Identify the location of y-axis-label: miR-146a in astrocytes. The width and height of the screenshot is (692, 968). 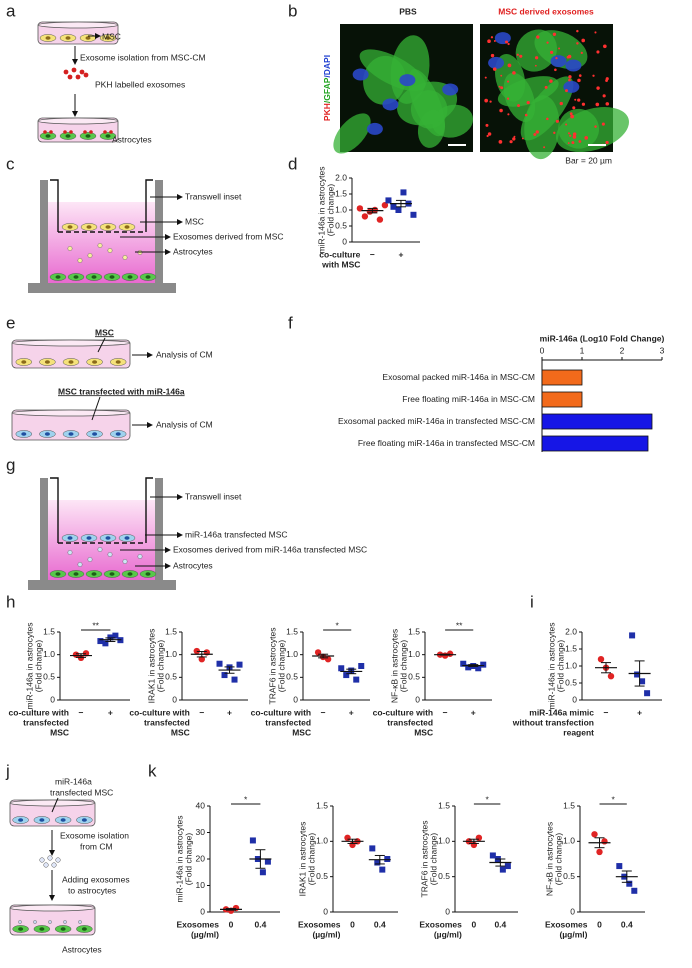
(29, 666).